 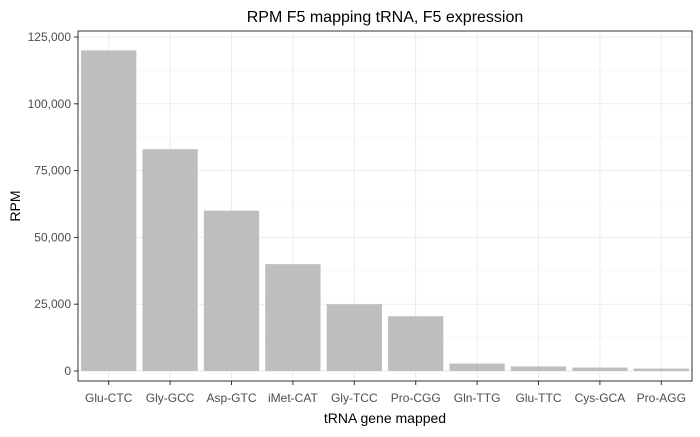 I want to click on x-axis-title: tRNA gene mapped, so click(x=385, y=418).